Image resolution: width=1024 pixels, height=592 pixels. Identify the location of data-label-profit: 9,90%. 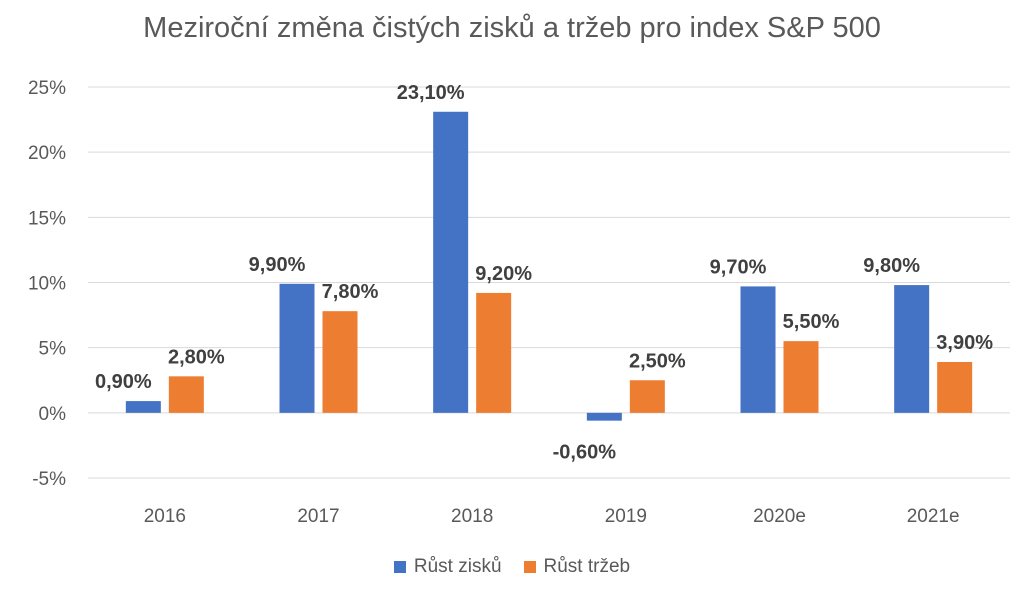
(277, 265).